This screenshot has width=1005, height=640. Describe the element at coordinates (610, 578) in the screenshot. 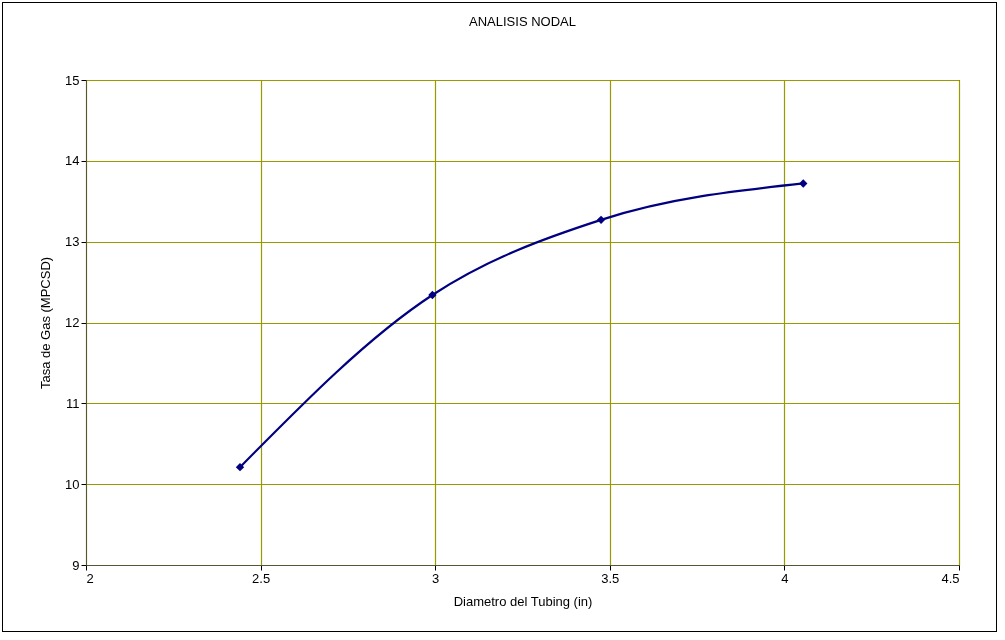

I see `x-tick-label: 3.5` at that location.